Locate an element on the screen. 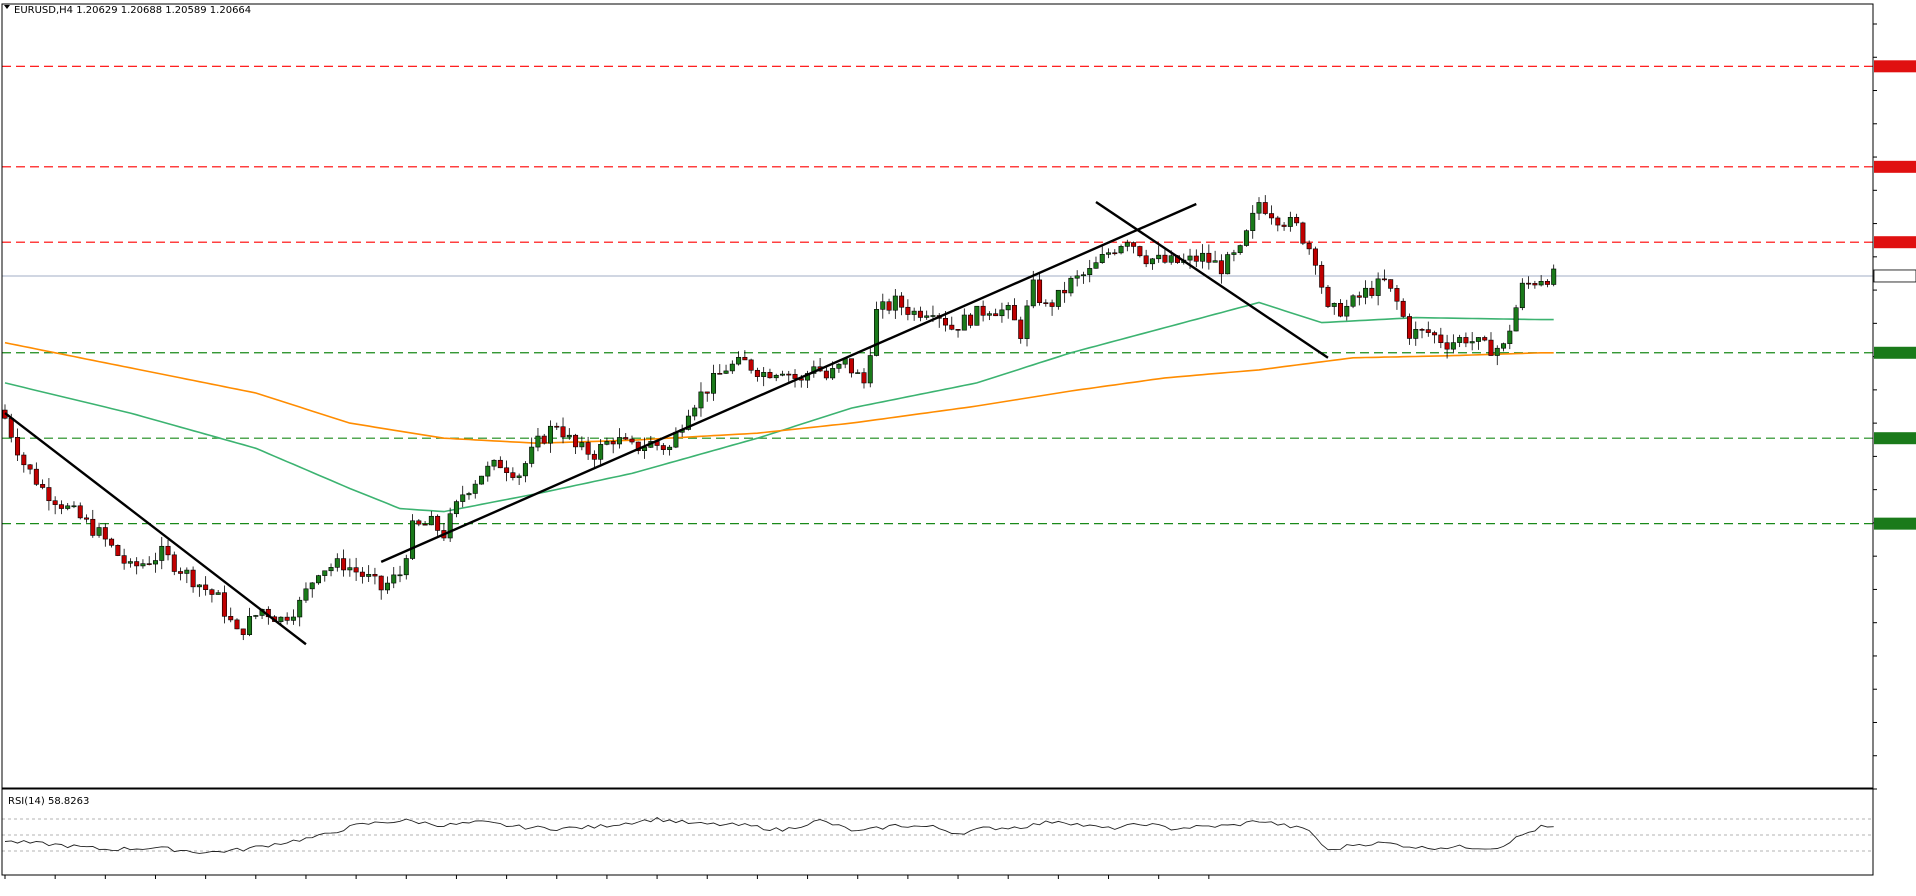 This screenshot has height=896, width=1916. rsi-frame is located at coordinates (937, 831).